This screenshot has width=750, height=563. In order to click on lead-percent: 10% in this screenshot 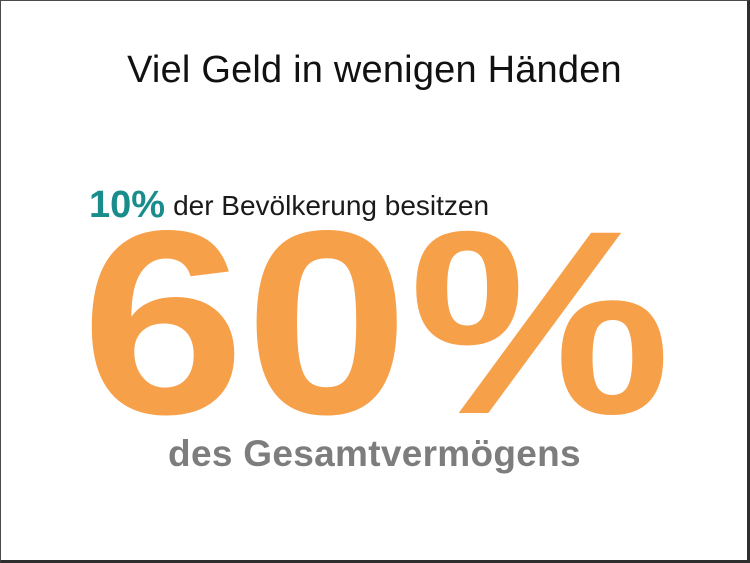, I will do `click(127, 205)`.